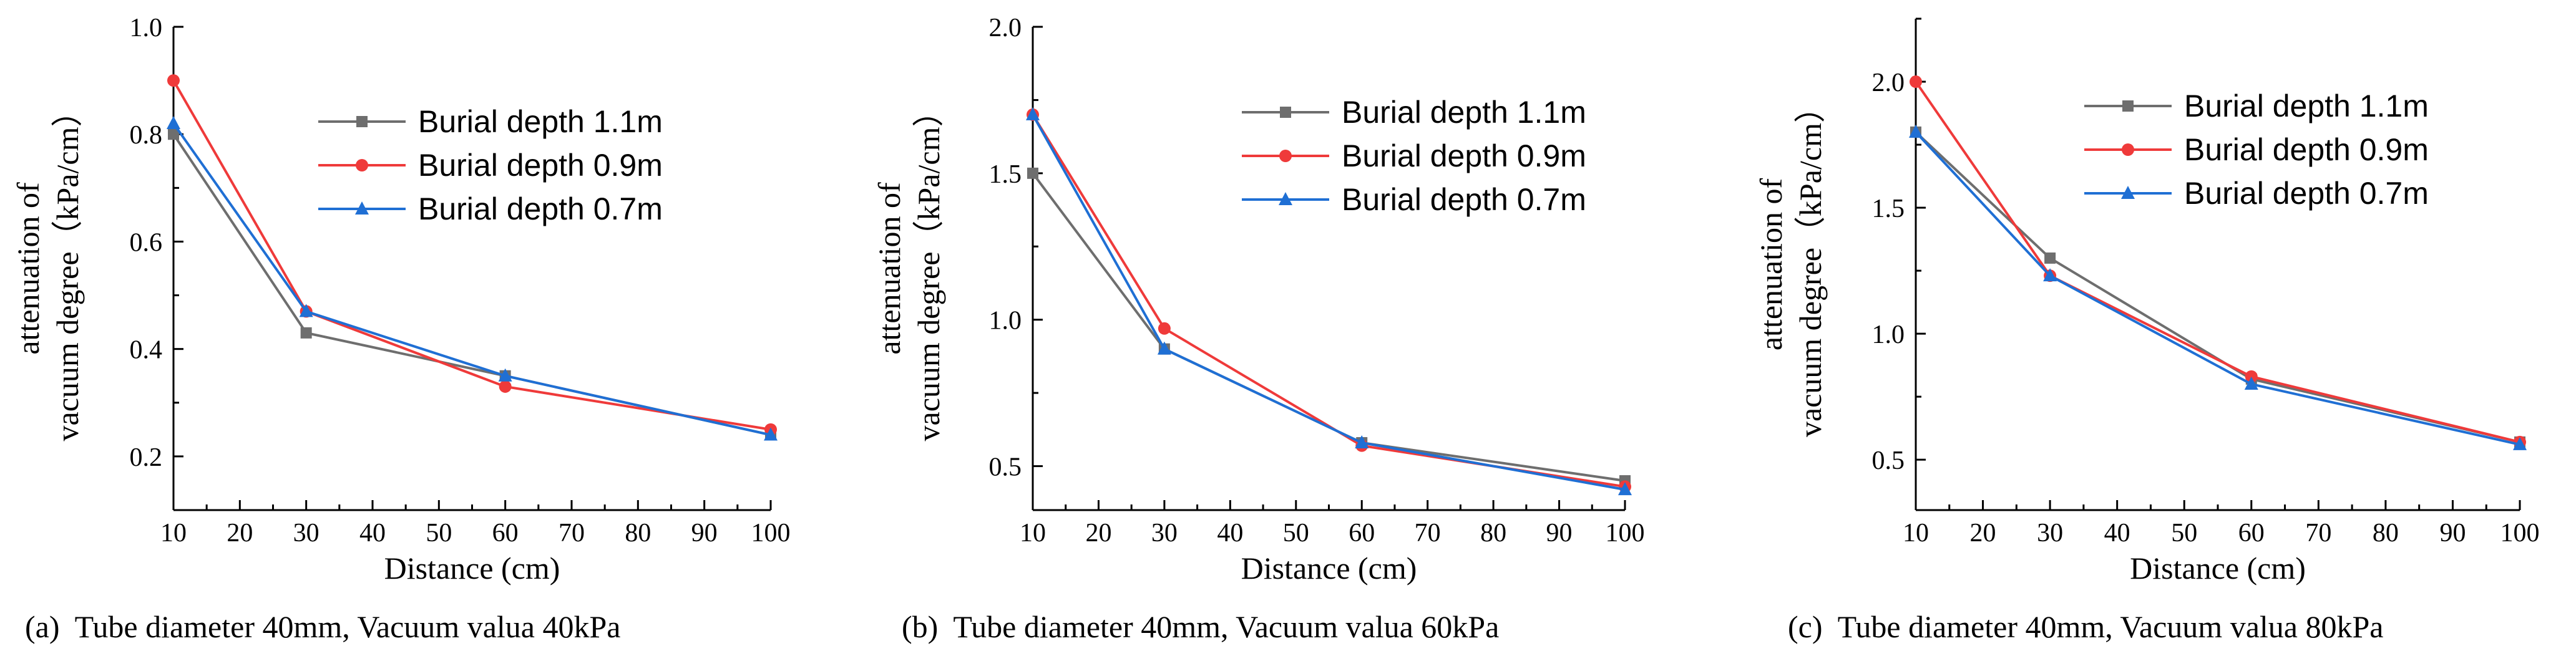 This screenshot has width=2576, height=656. I want to click on y-tick-label: 0.4, so click(146, 350).